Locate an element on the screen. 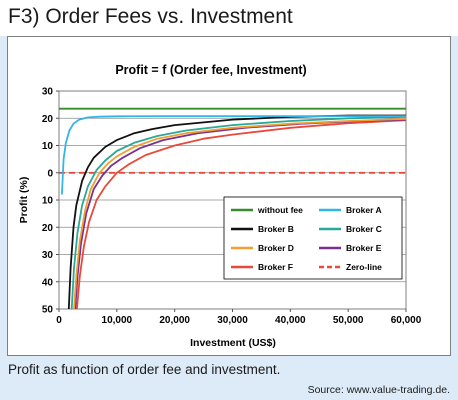 The height and width of the screenshot is (400, 458). y-tick-label-0: 30 is located at coordinates (48, 92).